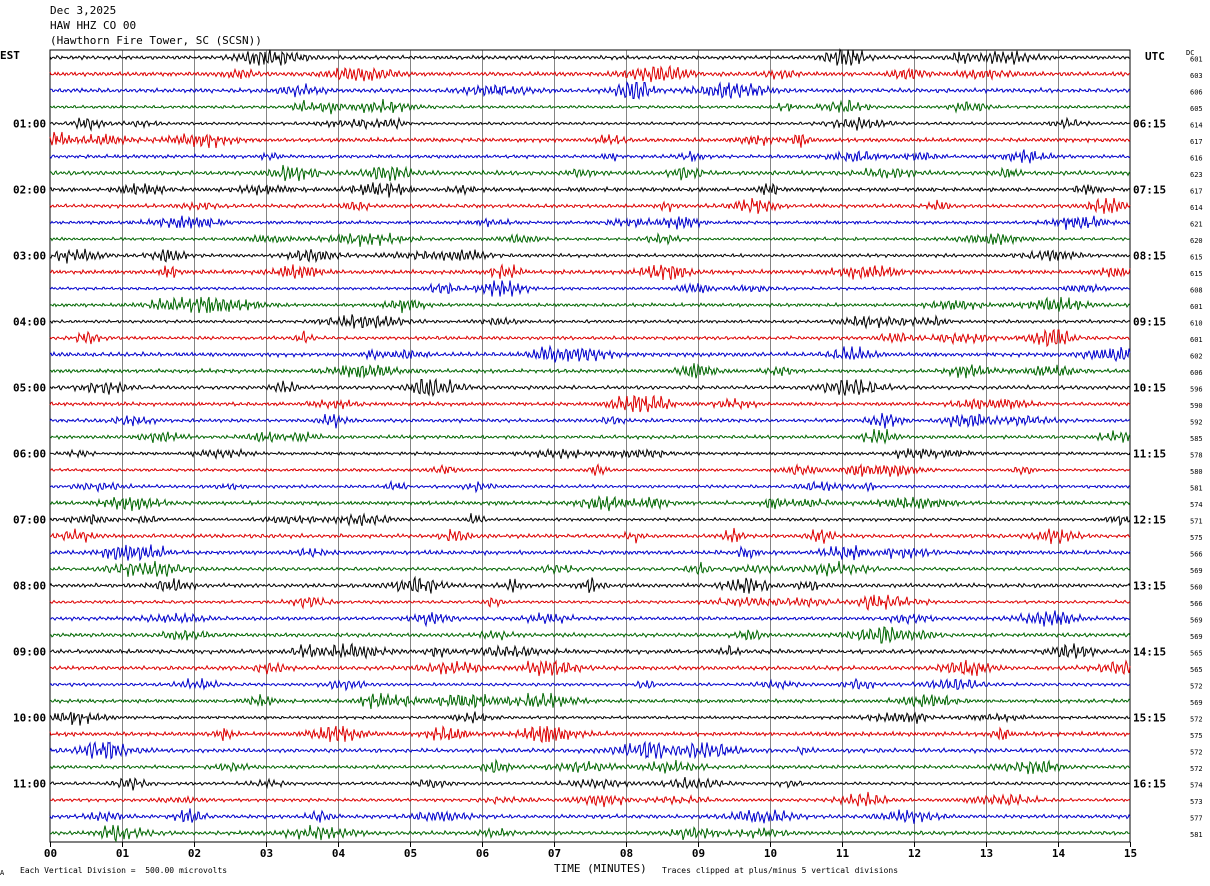  What do you see at coordinates (194, 853) in the screenshot?
I see `x-tick-label: 02` at bounding box center [194, 853].